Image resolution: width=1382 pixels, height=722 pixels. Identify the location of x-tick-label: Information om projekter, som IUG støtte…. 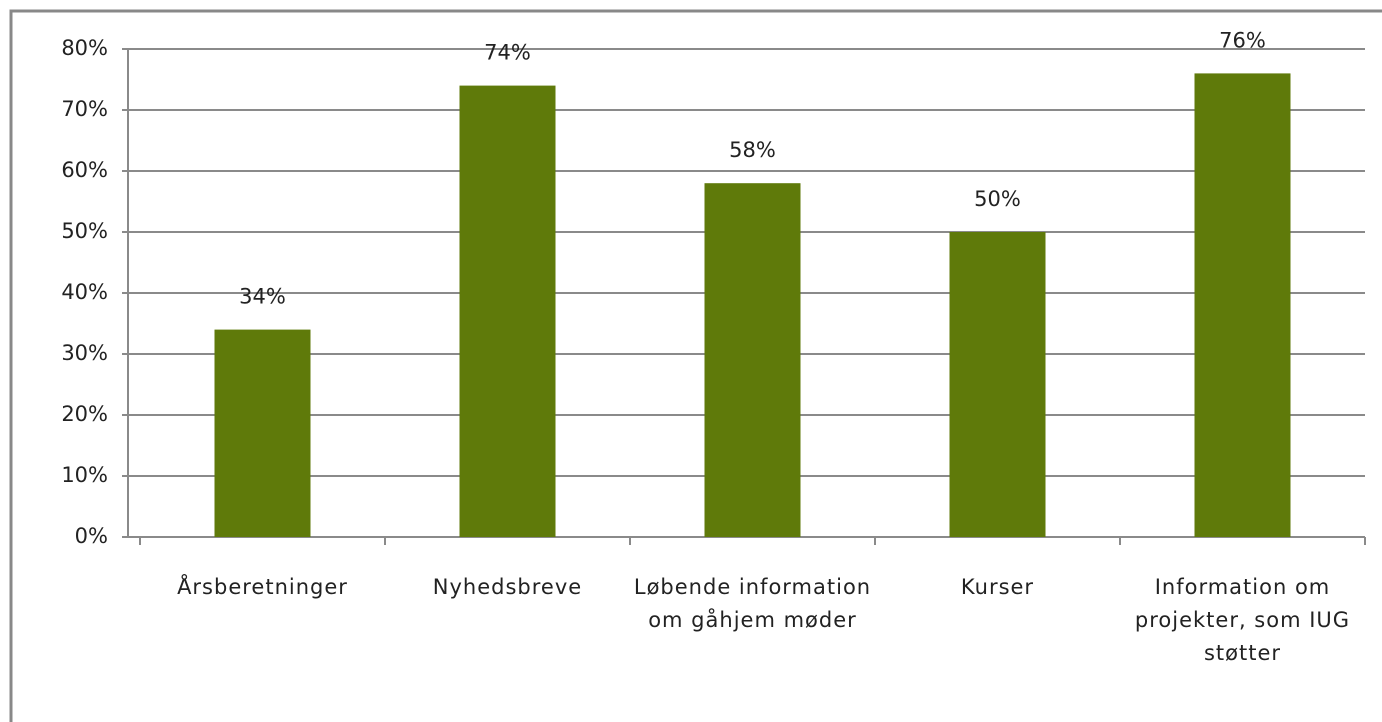
(1242, 620).